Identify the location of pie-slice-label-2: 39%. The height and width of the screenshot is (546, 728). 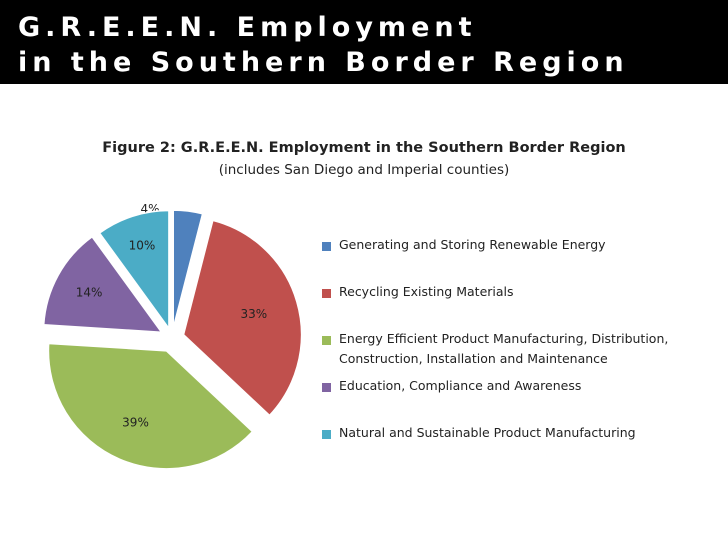
(135, 422).